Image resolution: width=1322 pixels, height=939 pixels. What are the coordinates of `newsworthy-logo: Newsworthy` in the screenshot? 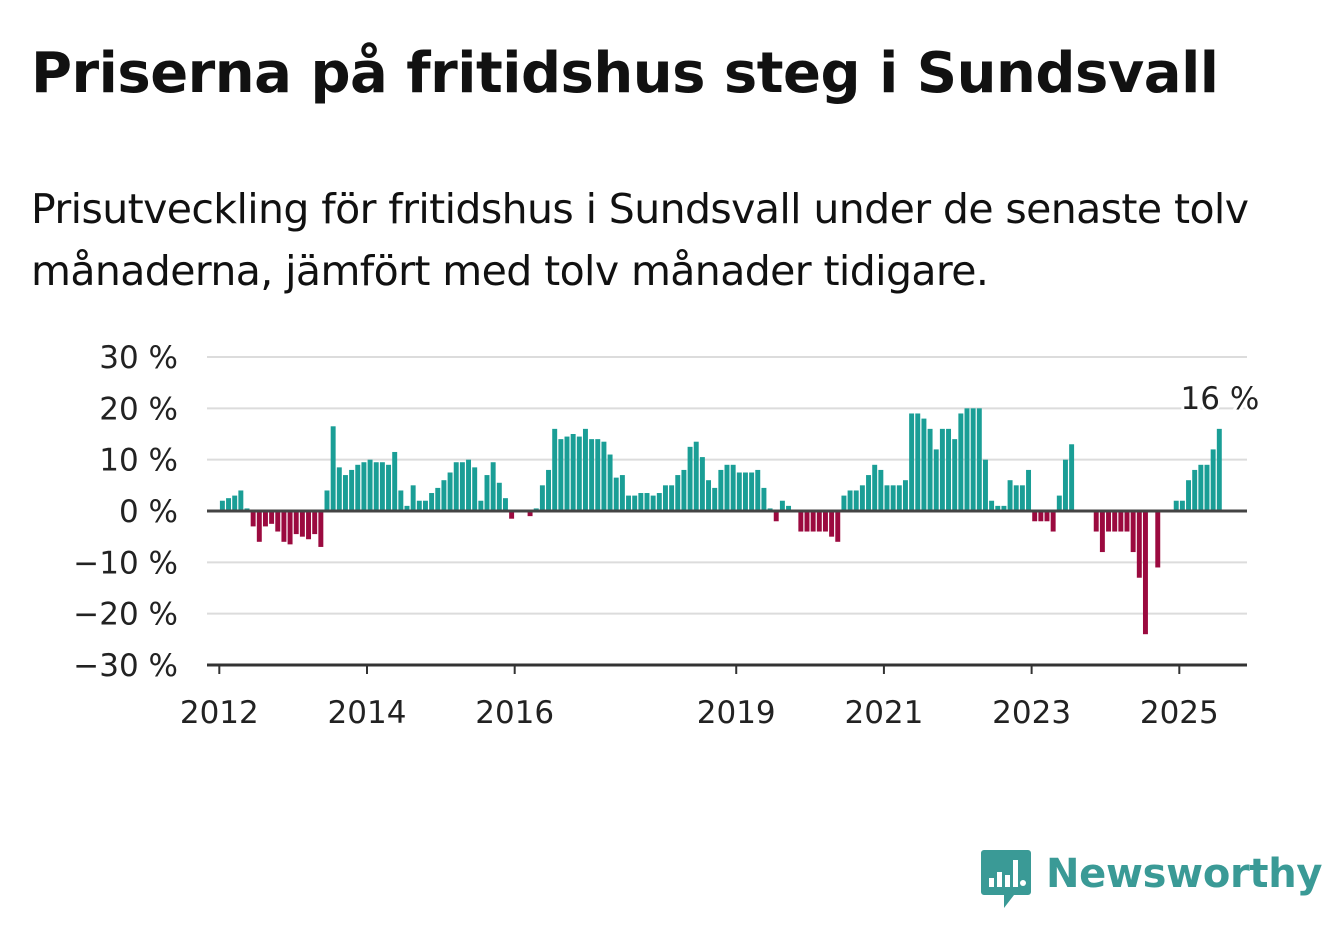 It's located at (1151, 879).